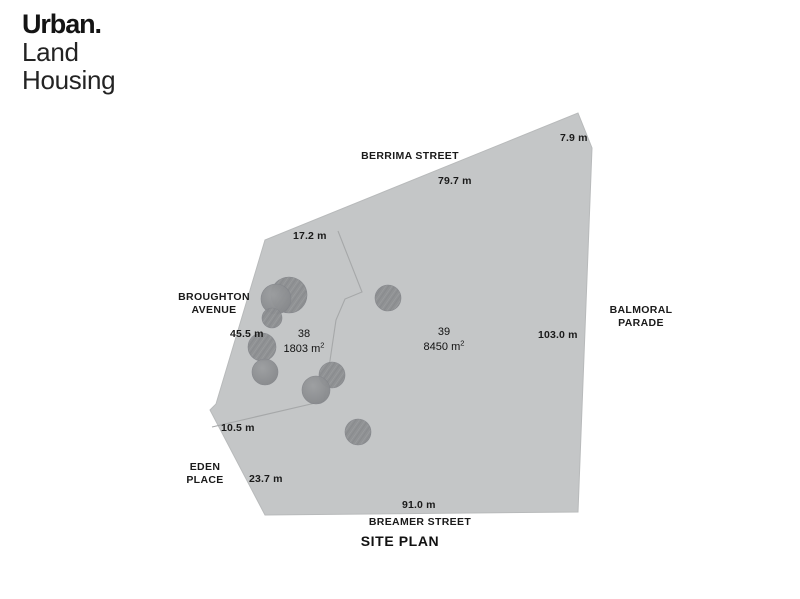 The image size is (800, 599). I want to click on street-label-berrima: BERRIMA STREET, so click(410, 156).